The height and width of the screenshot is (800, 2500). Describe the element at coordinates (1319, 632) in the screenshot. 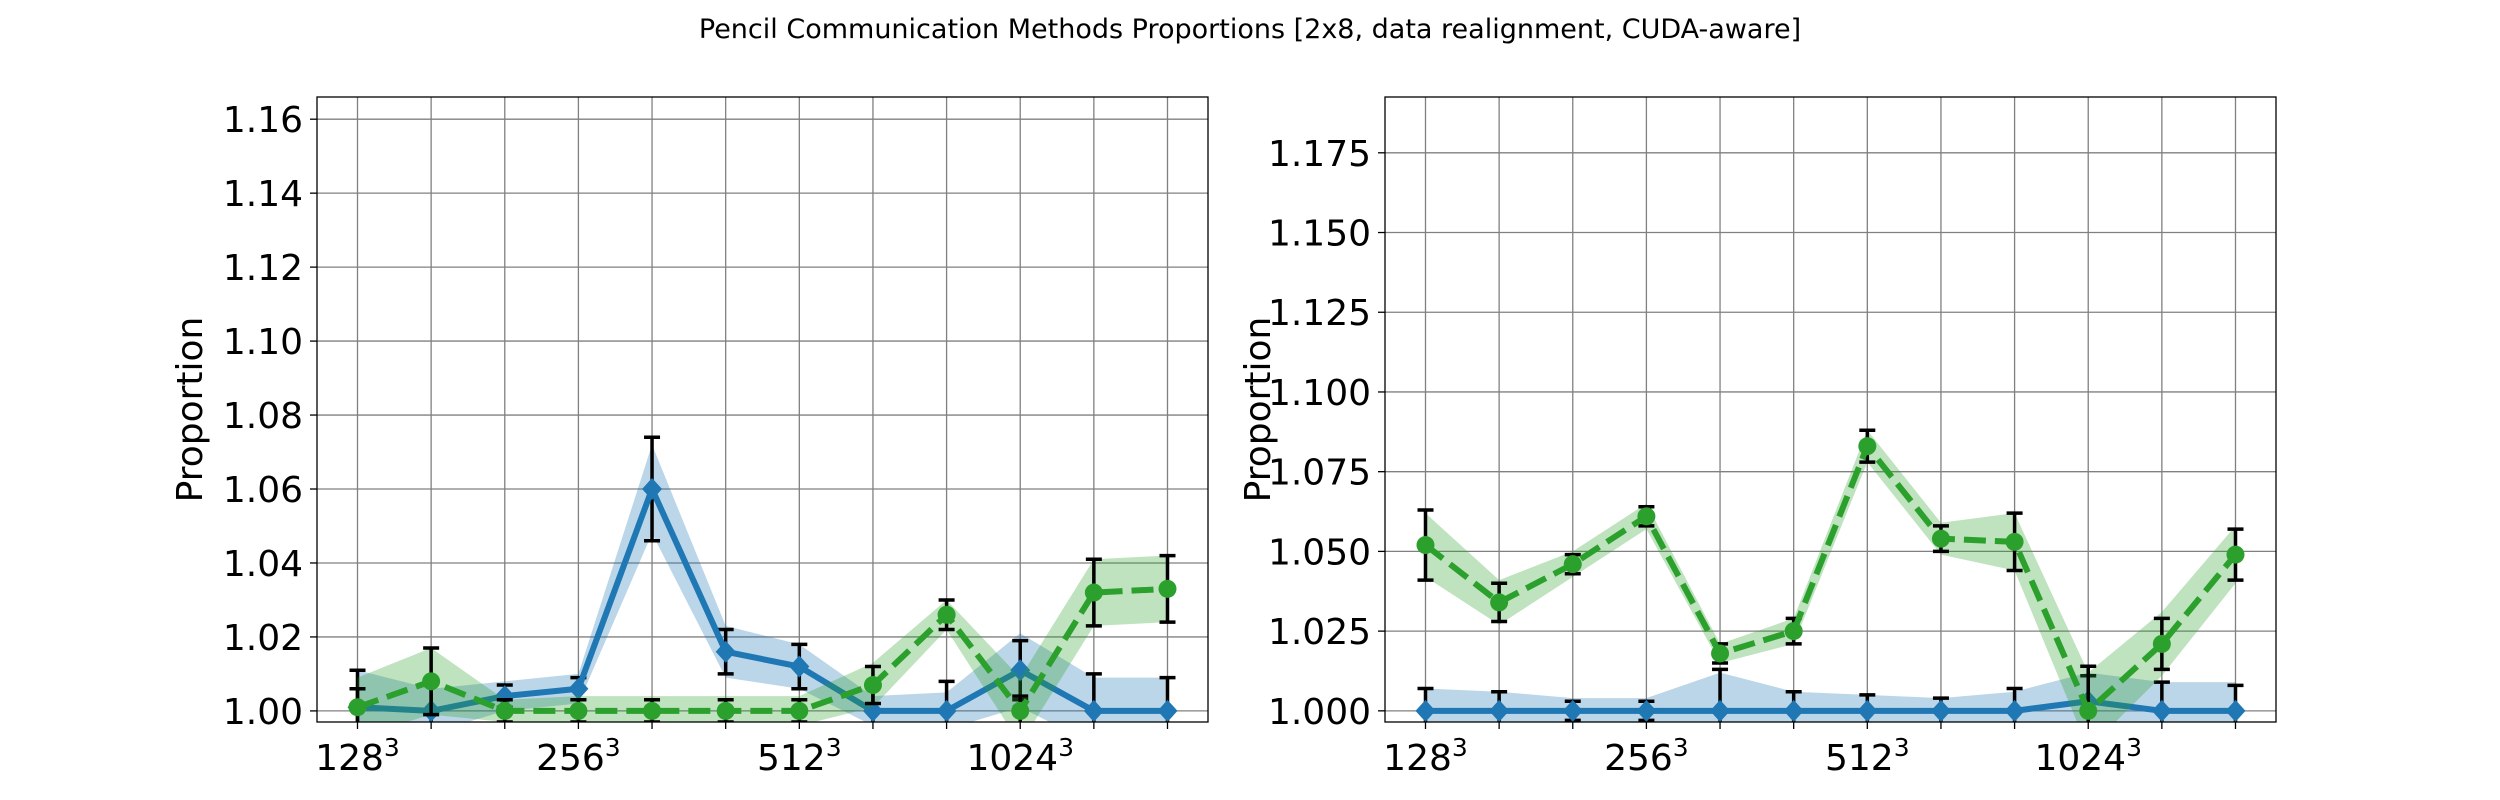

I see `y-tick-label: 1.025` at that location.